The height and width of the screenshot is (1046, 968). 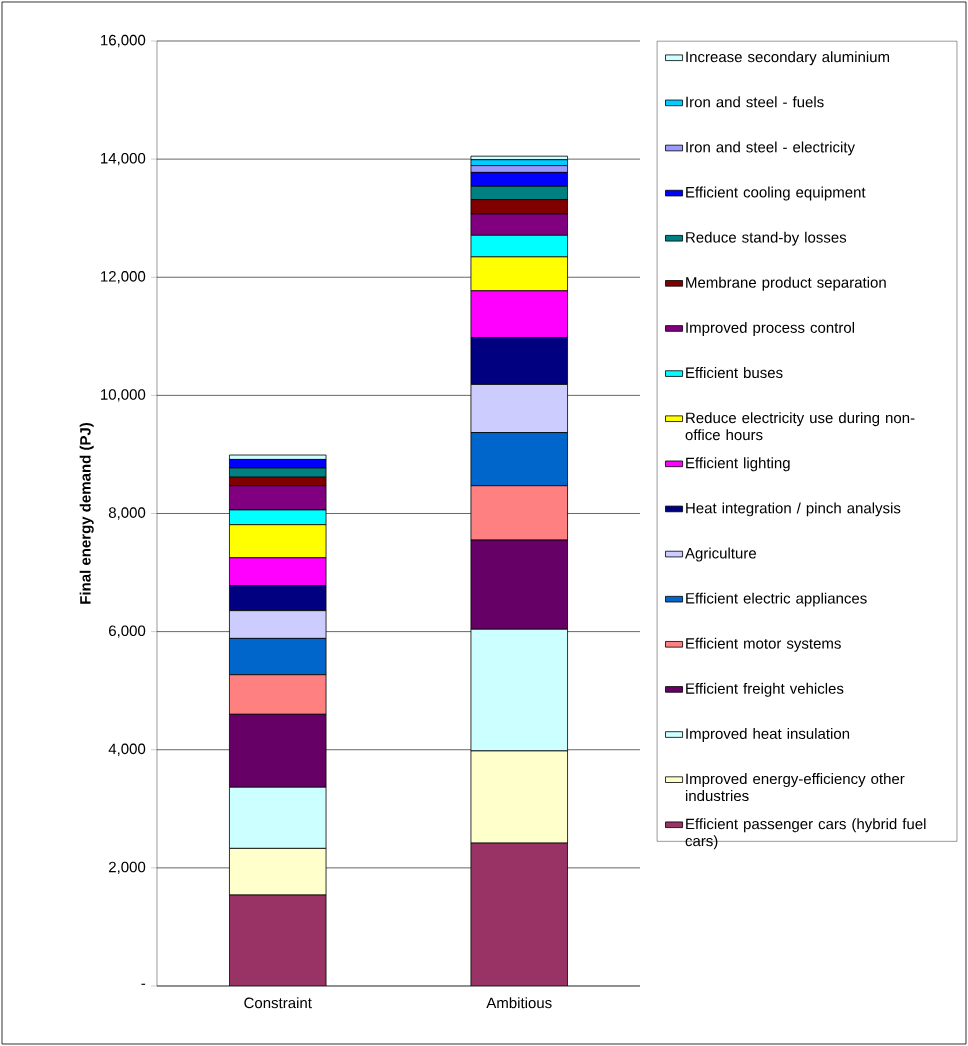 What do you see at coordinates (800, 426) in the screenshot?
I see `legend-label: Reduce electricity use during non-office hours` at bounding box center [800, 426].